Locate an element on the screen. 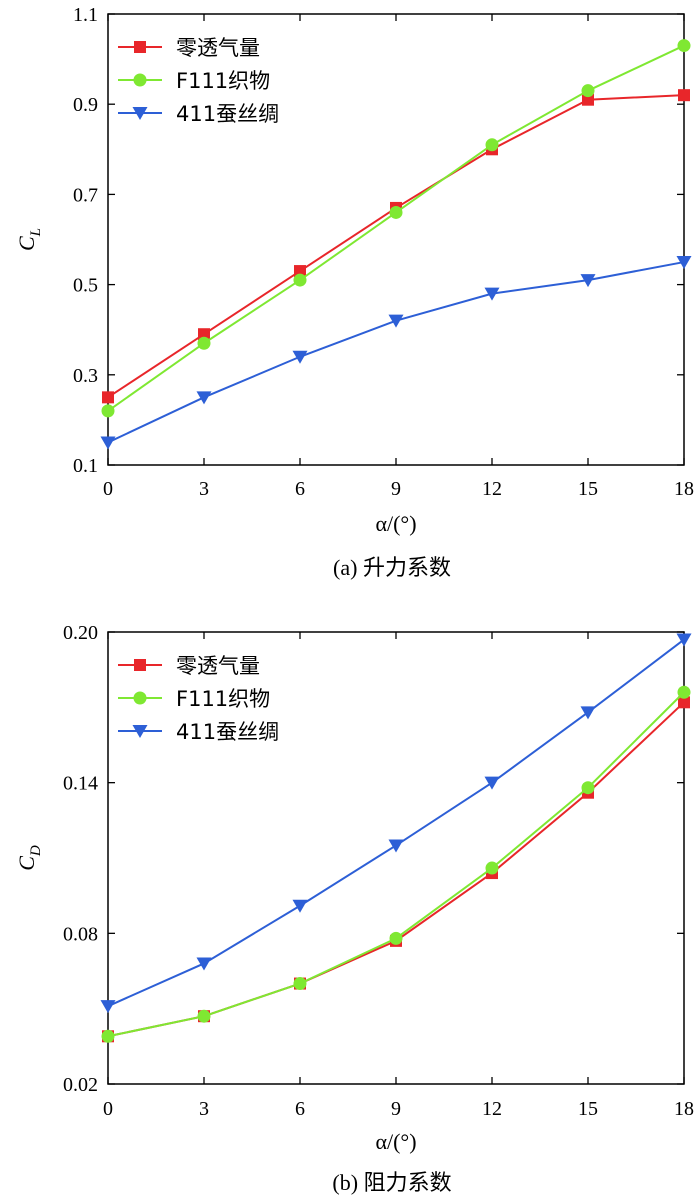 The width and height of the screenshot is (700, 1201). y-tick-label: 0.9 is located at coordinates (85, 105).